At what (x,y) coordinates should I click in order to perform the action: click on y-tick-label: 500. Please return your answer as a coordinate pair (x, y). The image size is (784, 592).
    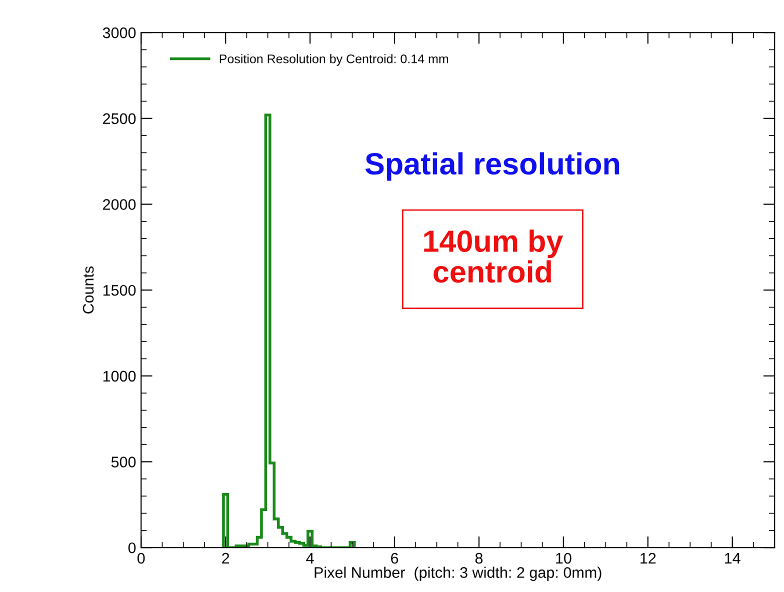
    Looking at the image, I should click on (123, 462).